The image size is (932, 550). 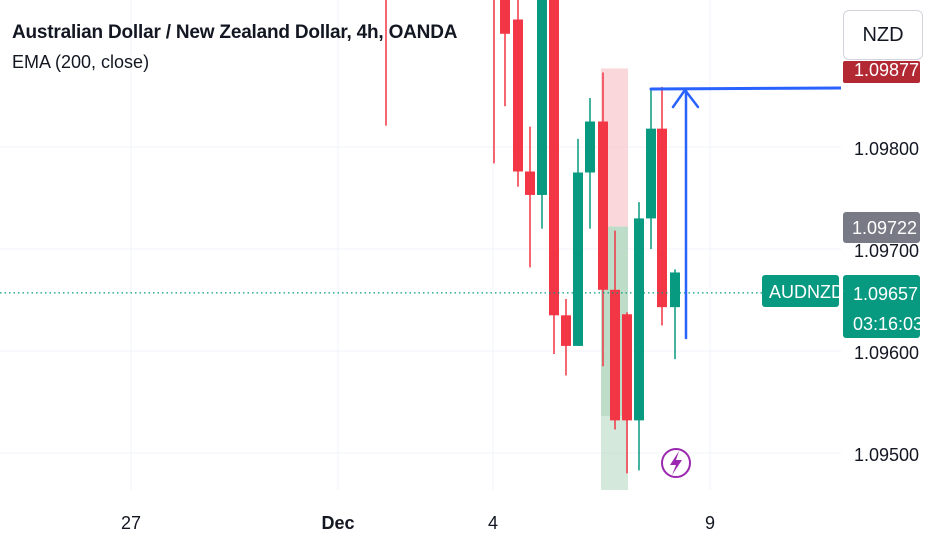 I want to click on last-price-label: 1.09657, so click(x=885, y=294).